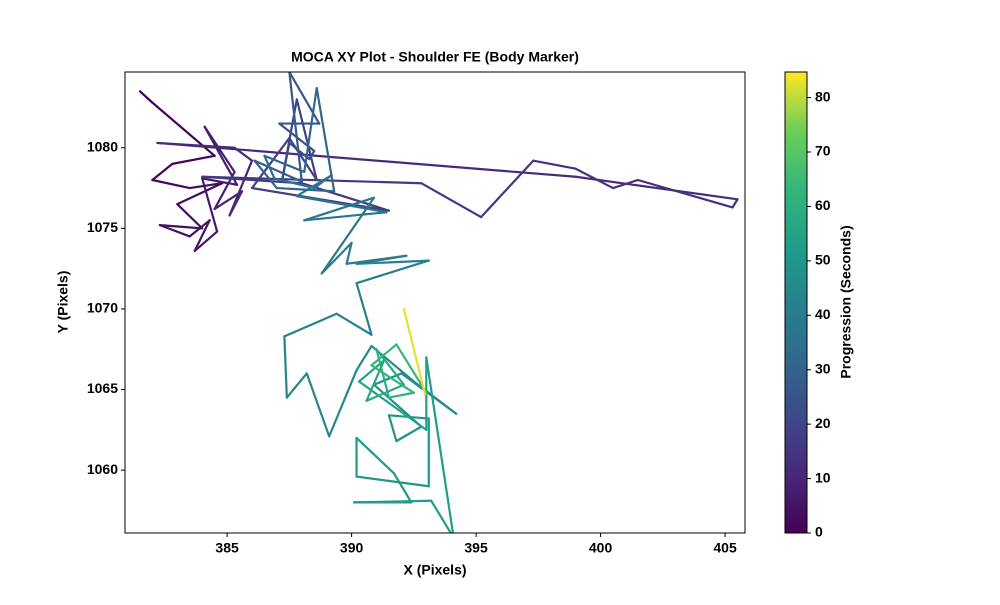 This screenshot has width=1000, height=605. Describe the element at coordinates (823, 423) in the screenshot. I see `colorbar-tick-label: 20` at that location.